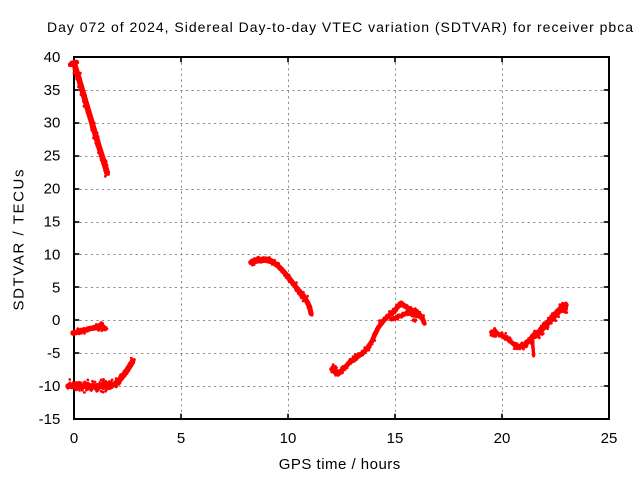 The width and height of the screenshot is (640, 480). Describe the element at coordinates (19, 240) in the screenshot. I see `svg-text: SDTVAR / TECUs` at that location.